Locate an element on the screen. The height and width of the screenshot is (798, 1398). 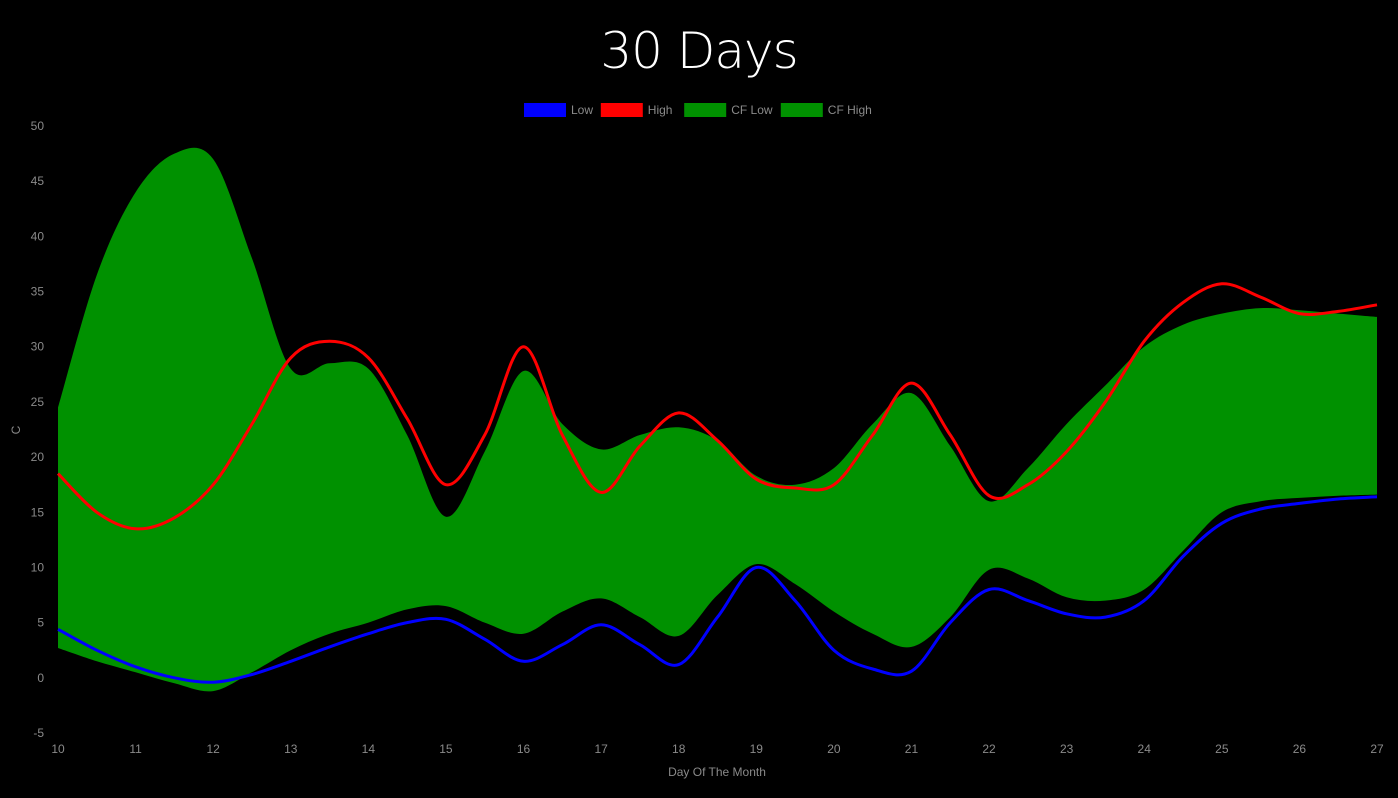
chart-title: 30 Days is located at coordinates (699, 51).